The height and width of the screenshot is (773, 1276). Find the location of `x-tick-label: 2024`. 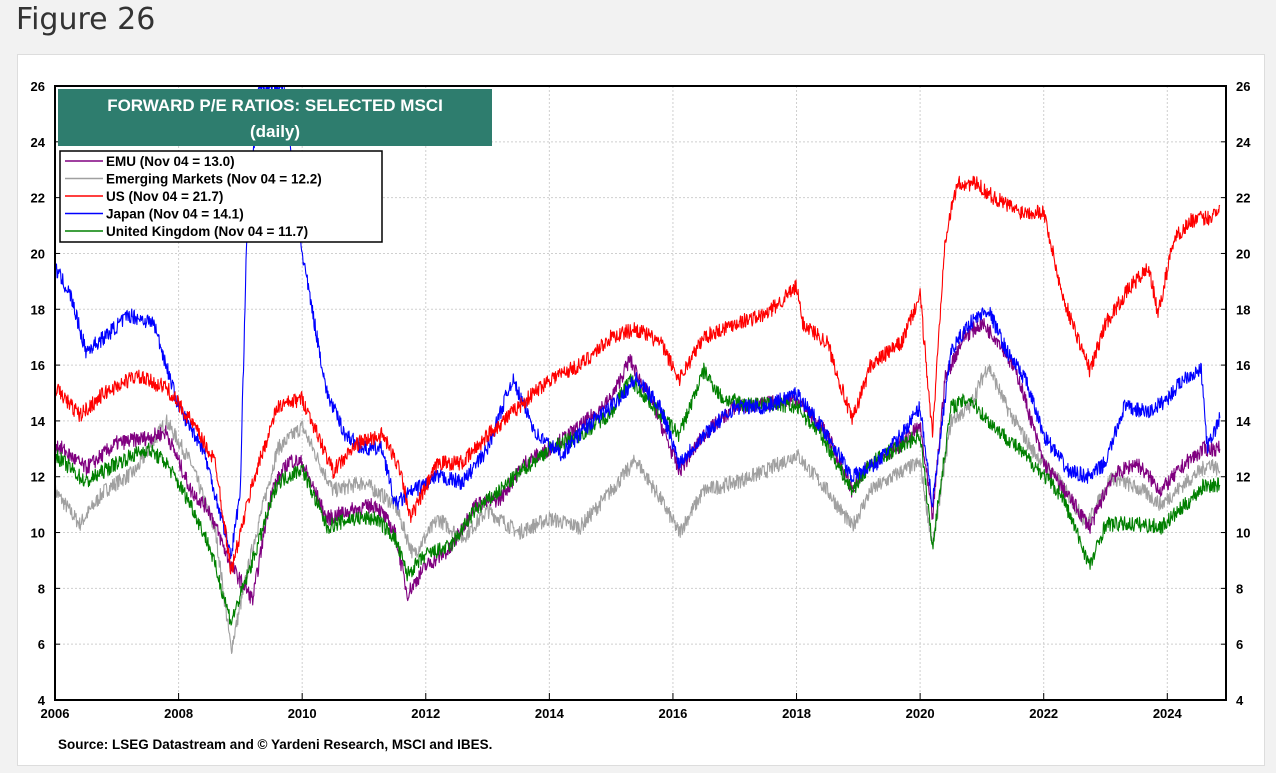

x-tick-label: 2024 is located at coordinates (1168, 713).